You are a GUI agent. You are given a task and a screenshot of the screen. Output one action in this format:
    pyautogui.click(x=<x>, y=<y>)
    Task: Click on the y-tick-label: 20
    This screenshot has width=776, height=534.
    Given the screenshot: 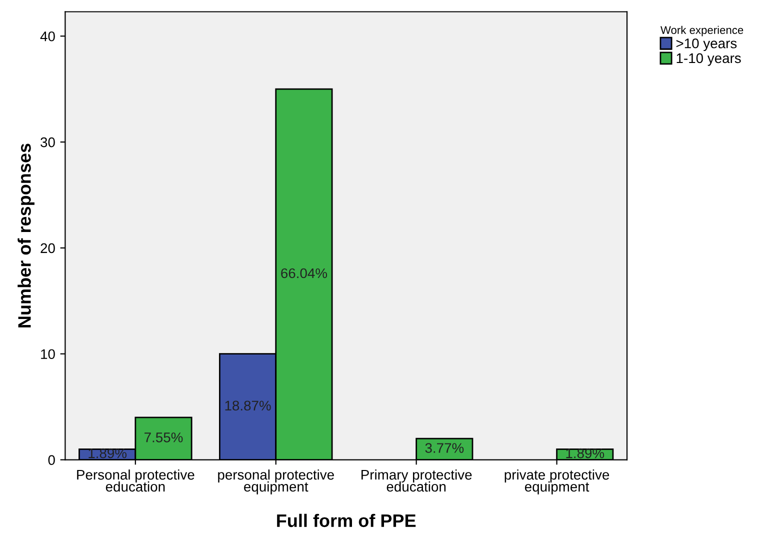 What is the action you would take?
    pyautogui.click(x=47, y=248)
    